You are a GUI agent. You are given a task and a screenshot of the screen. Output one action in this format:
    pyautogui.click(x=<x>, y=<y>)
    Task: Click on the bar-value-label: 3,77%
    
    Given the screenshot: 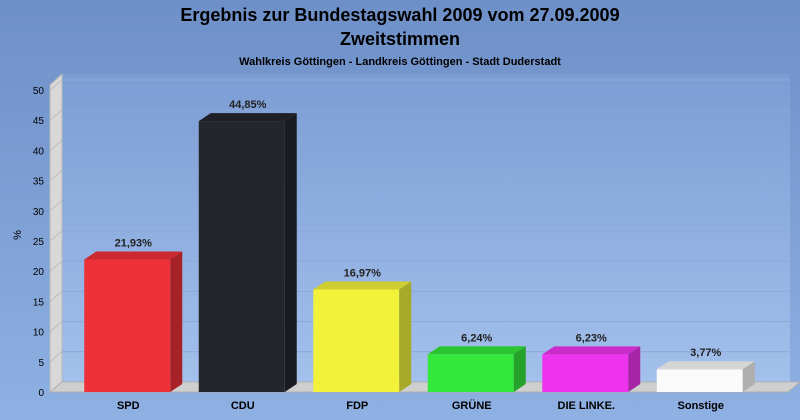 What is the action you would take?
    pyautogui.click(x=705, y=353)
    